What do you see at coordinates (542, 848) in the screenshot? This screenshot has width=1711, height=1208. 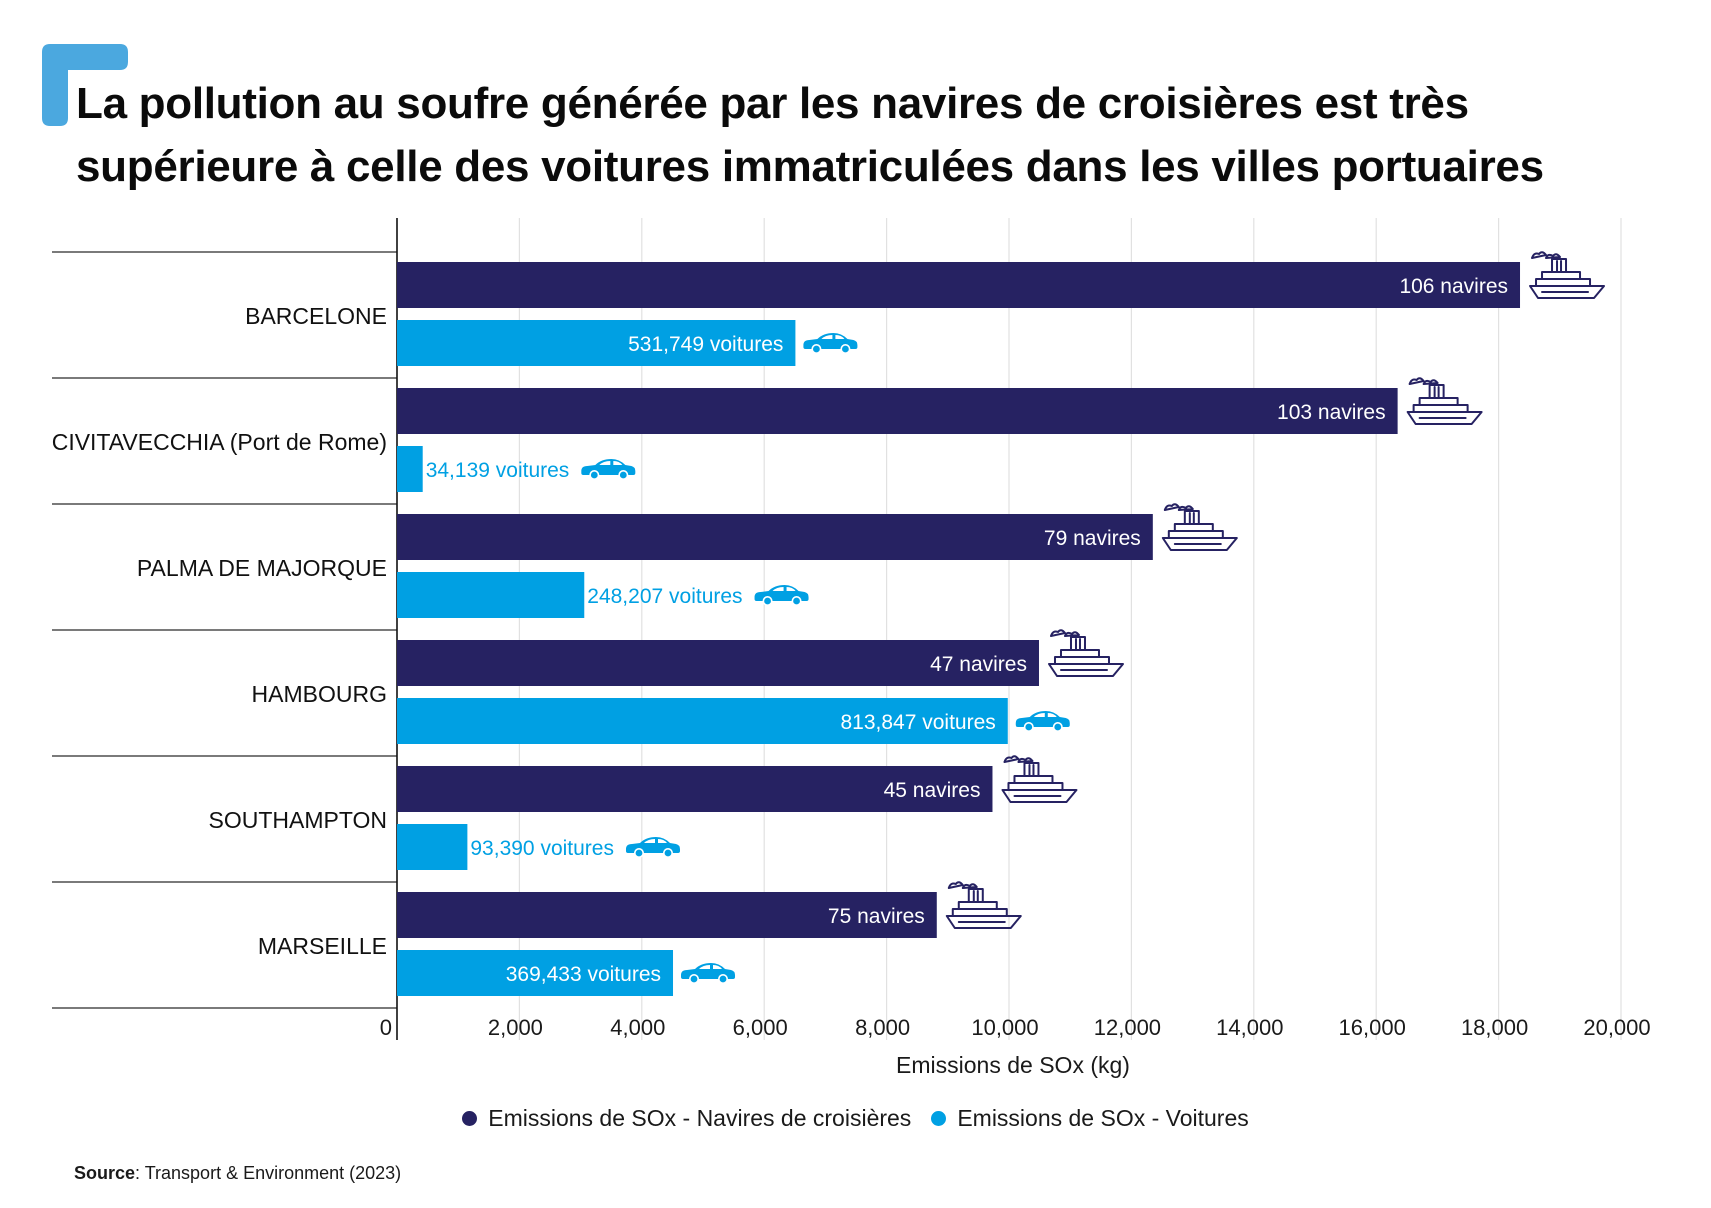 I see `car-bar-label: 93,390 voitures` at bounding box center [542, 848].